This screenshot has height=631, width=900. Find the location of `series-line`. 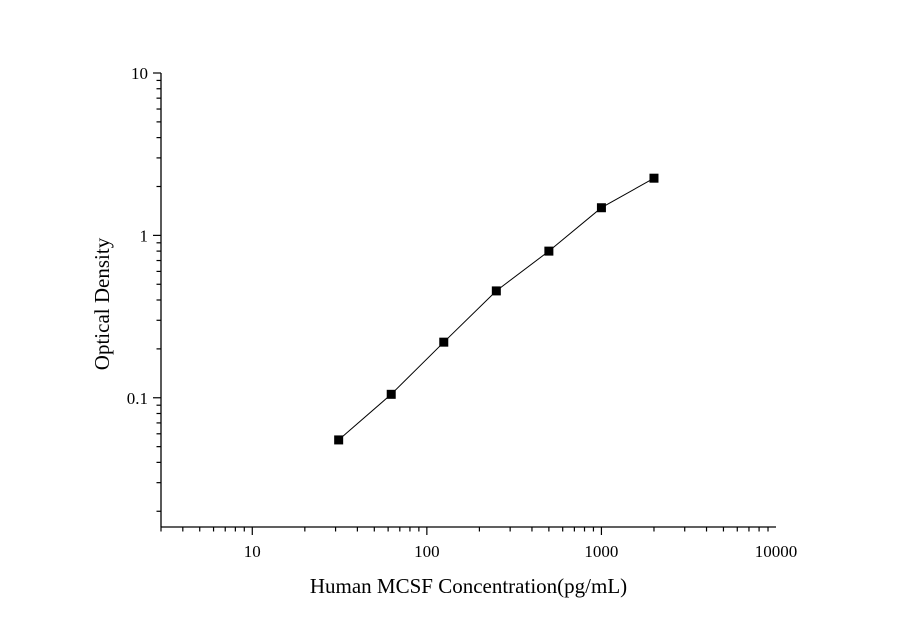

series-line is located at coordinates (496, 309).